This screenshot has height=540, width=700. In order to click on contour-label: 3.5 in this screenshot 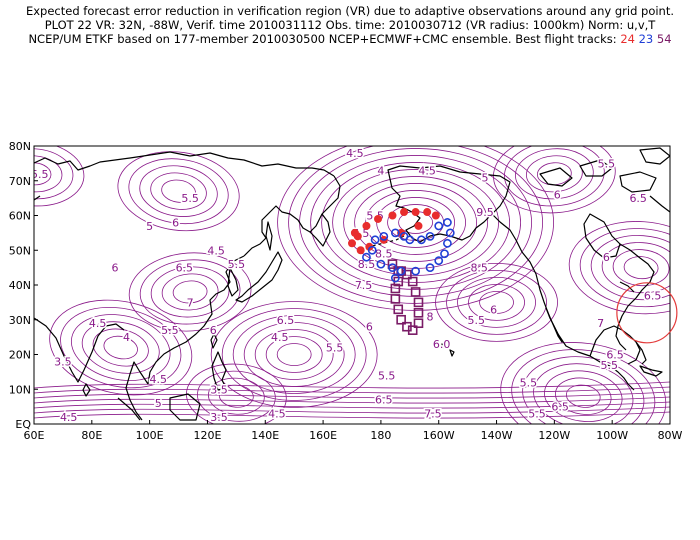, I will do `click(63, 361)`.